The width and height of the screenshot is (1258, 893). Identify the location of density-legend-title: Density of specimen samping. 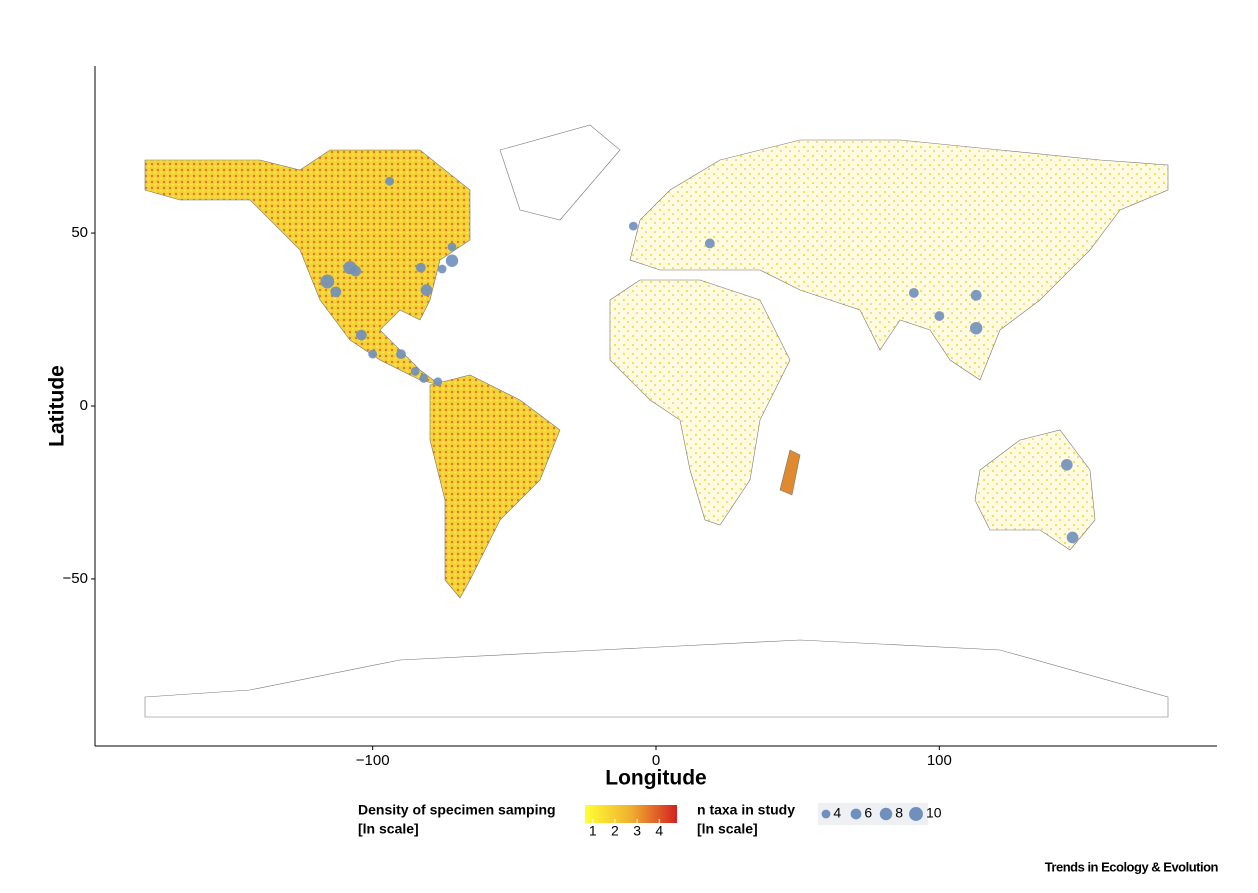
(457, 810).